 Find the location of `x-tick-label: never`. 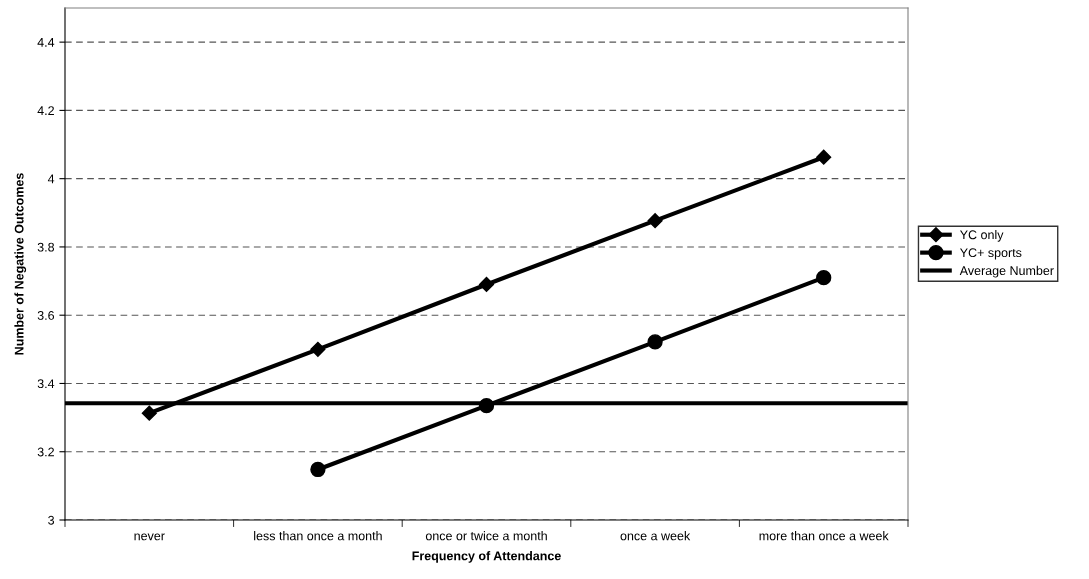

x-tick-label: never is located at coordinates (149, 537).